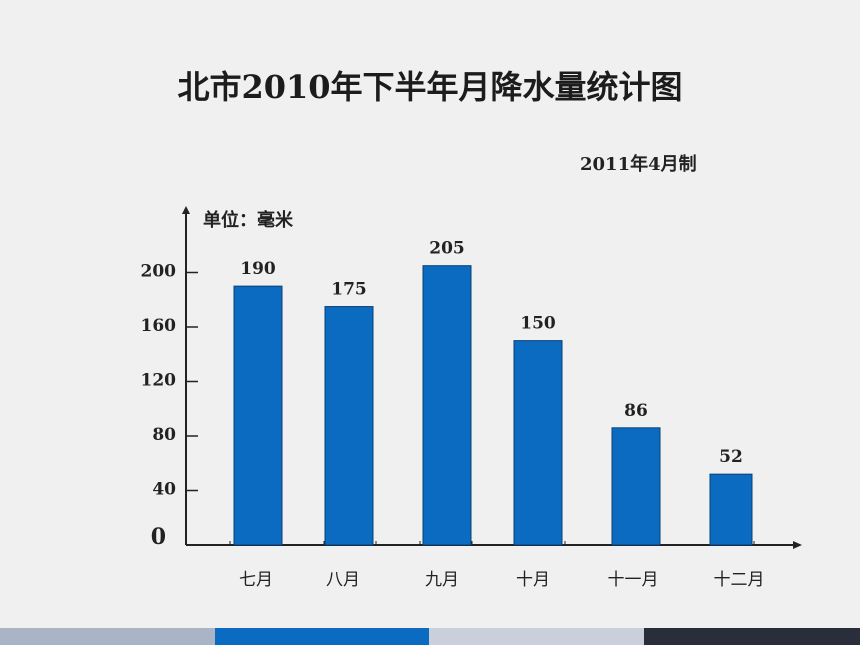  What do you see at coordinates (159, 326) in the screenshot?
I see `y-tick-label: 160` at bounding box center [159, 326].